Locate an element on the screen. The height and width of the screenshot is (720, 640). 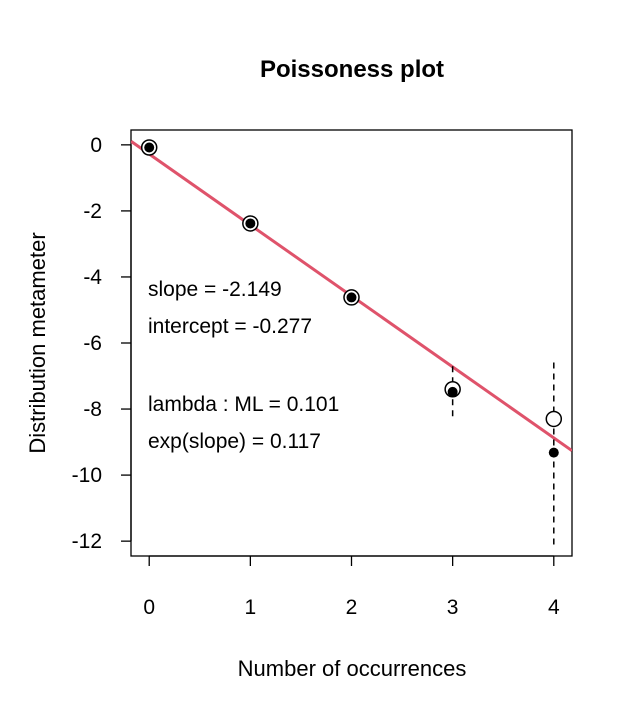
y-tick-label: -12 is located at coordinates (87, 541).